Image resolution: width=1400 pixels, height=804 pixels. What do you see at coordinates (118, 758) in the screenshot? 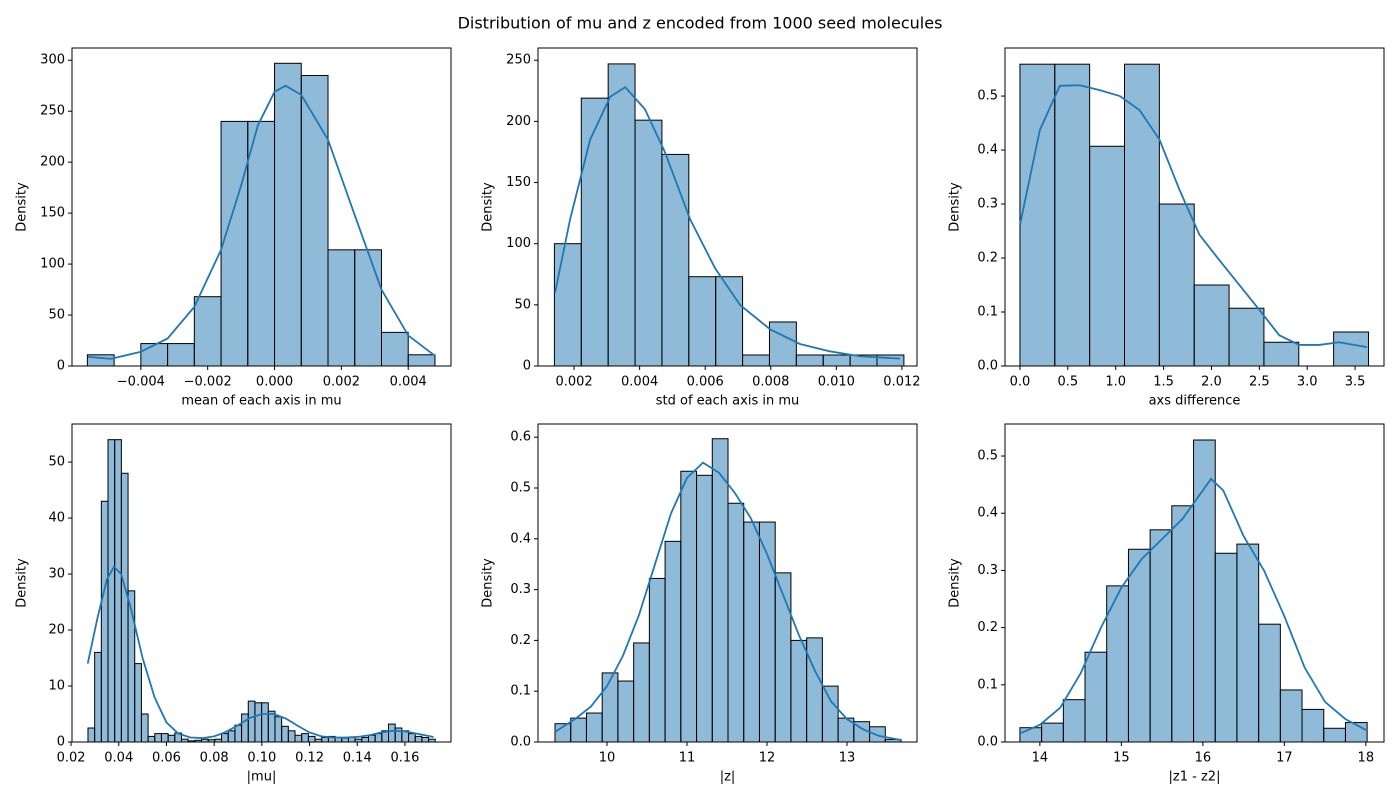
I see `x-tick-label: 0.04` at bounding box center [118, 758].